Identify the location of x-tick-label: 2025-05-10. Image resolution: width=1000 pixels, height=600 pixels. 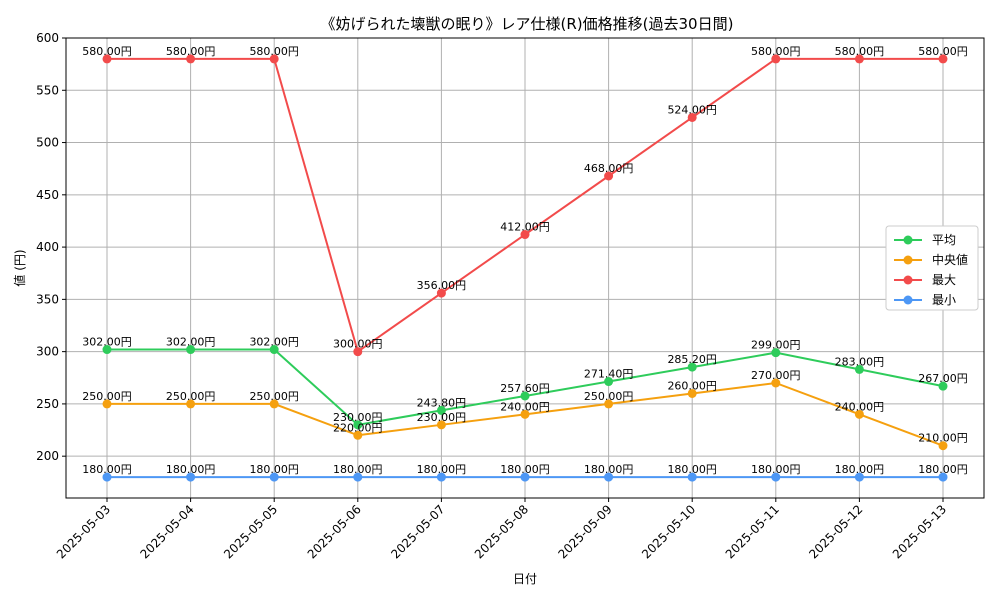
(668, 531).